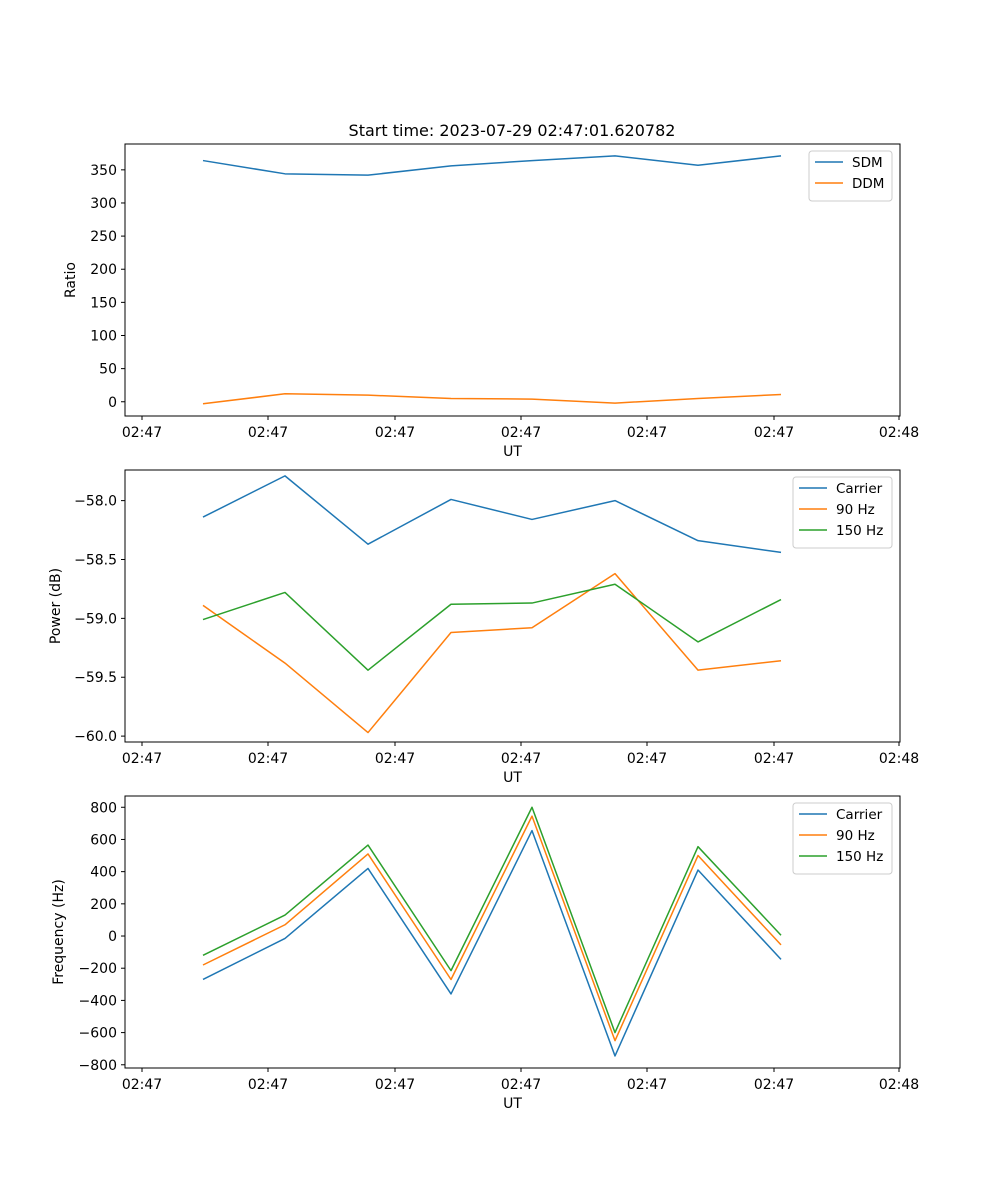 Image resolution: width=1000 pixels, height=1200 pixels. What do you see at coordinates (59, 932) in the screenshot?
I see `y-axis-label: Frequency (Hz)` at bounding box center [59, 932].